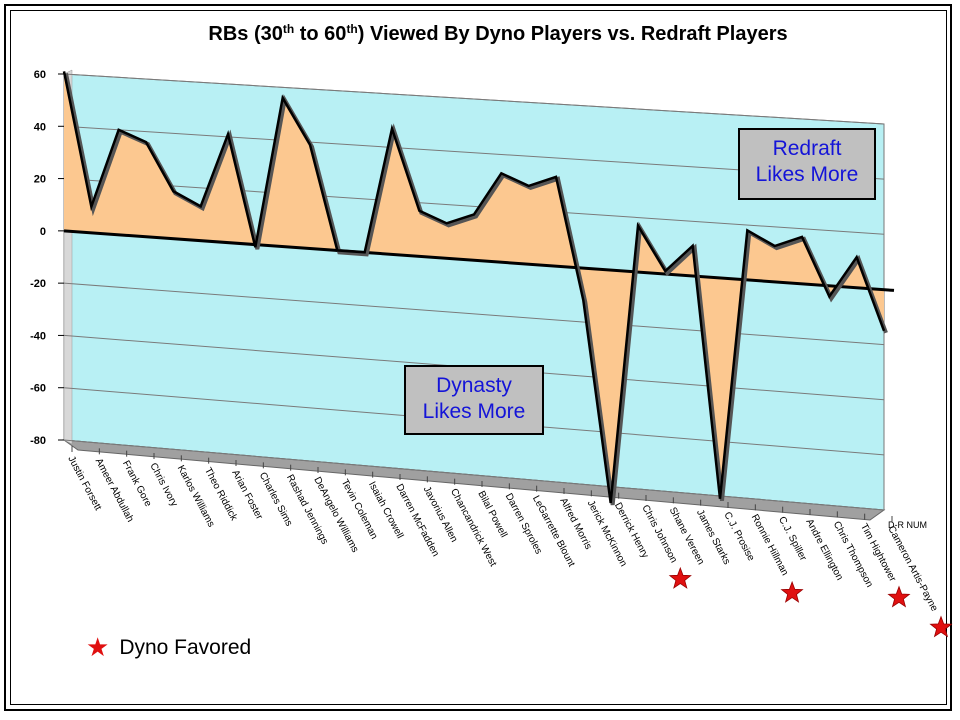 The image size is (960, 720). I want to click on axis-label: D-R NUM, so click(907, 525).